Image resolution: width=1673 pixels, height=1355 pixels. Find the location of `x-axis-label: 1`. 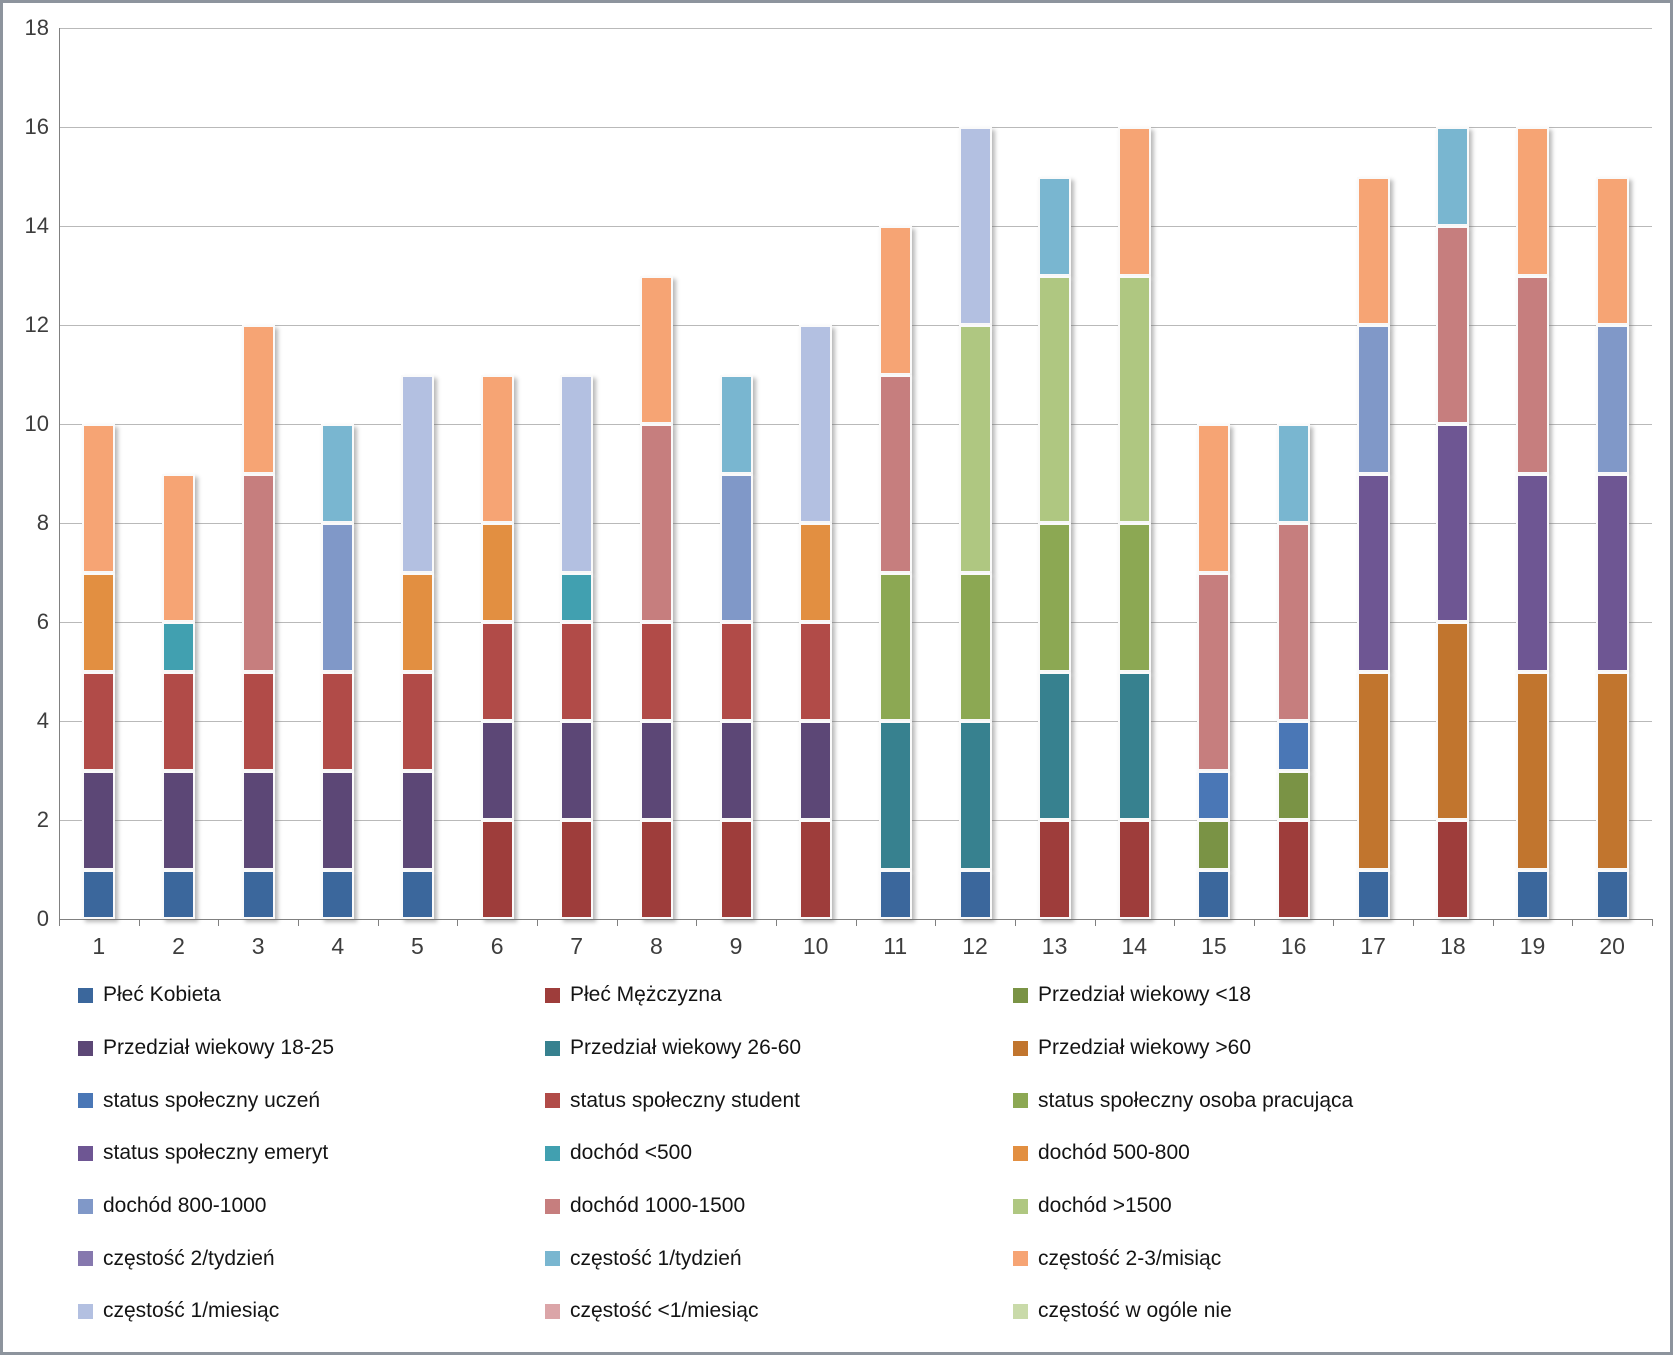

x-axis-label: 1 is located at coordinates (99, 946).